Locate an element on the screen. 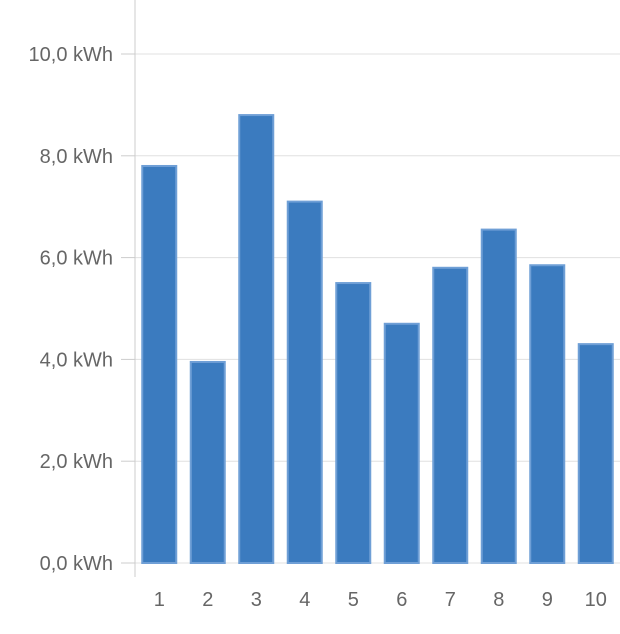 The image size is (620, 634). x-tick-labels: 1 2 3 4 5 6 7 8 9 10 is located at coordinates (380, 600).